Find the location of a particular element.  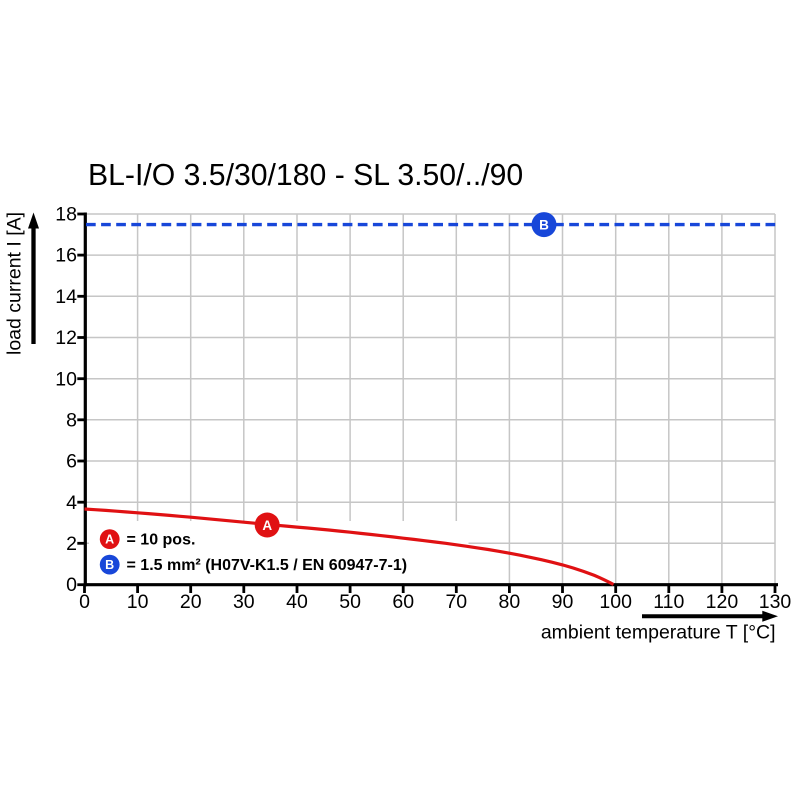

svg-text: 14 is located at coordinates (66, 297).